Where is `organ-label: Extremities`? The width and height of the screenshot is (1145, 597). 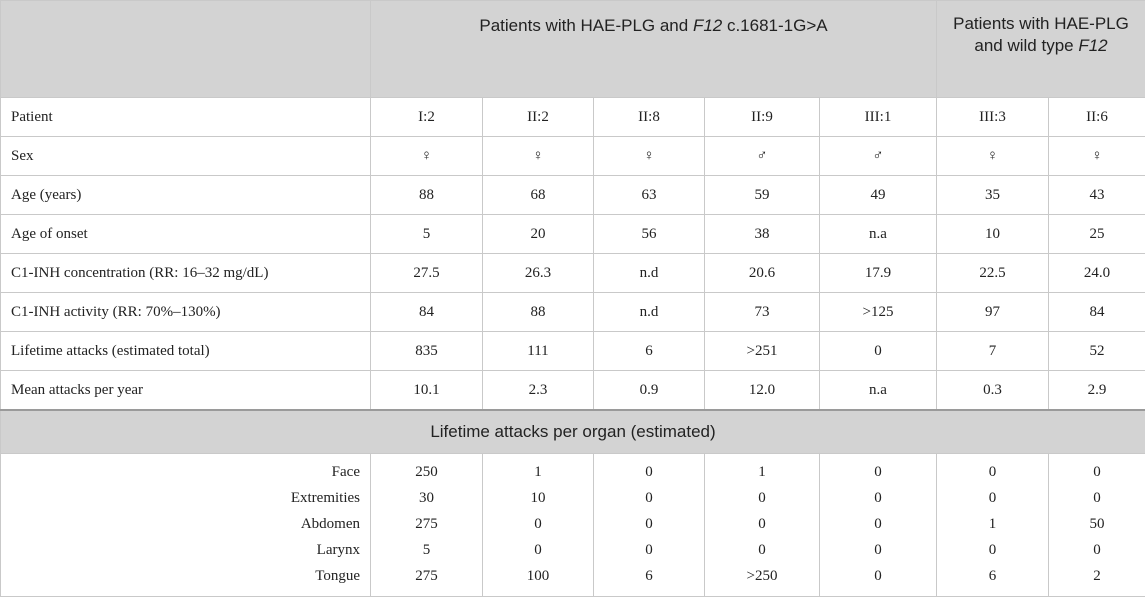 organ-label: Extremities is located at coordinates (325, 498).